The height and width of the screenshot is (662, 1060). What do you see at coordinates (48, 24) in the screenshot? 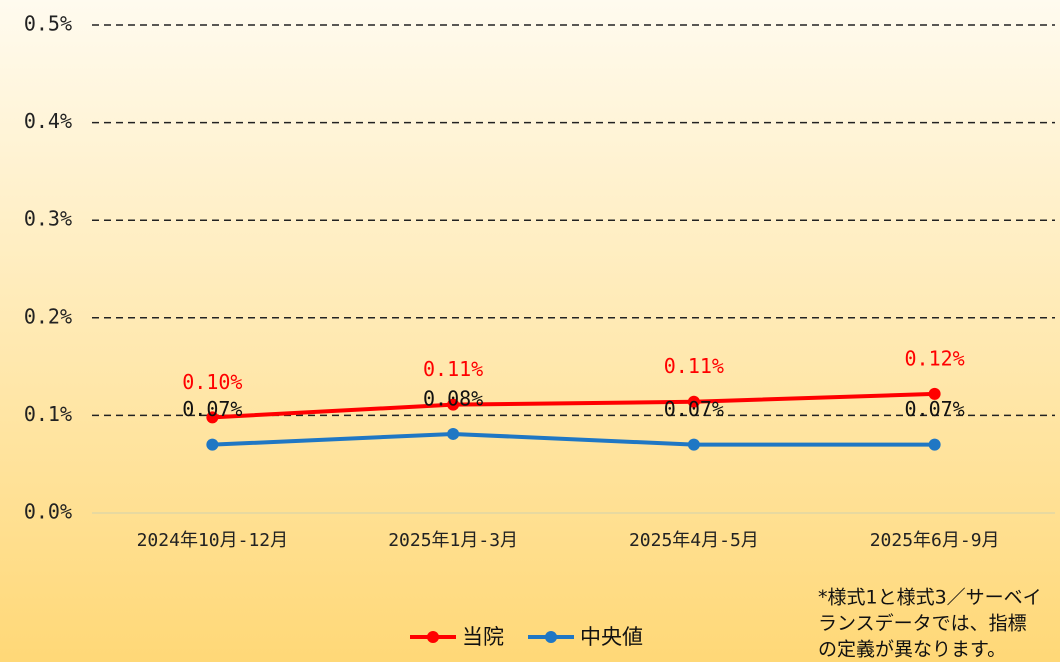
I see `y-tick-label: 0.5%` at bounding box center [48, 24].